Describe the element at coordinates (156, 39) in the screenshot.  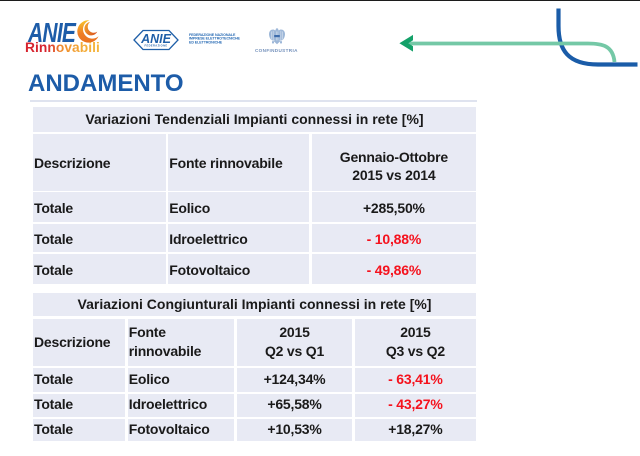
I see `svg-text: ANIE` at that location.